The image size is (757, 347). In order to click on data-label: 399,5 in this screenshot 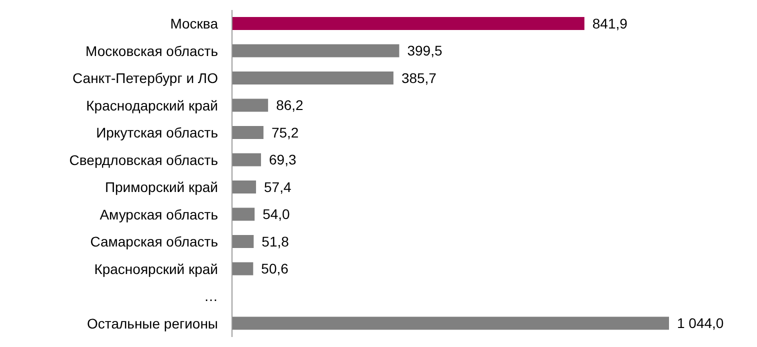, I will do `click(424, 50)`.